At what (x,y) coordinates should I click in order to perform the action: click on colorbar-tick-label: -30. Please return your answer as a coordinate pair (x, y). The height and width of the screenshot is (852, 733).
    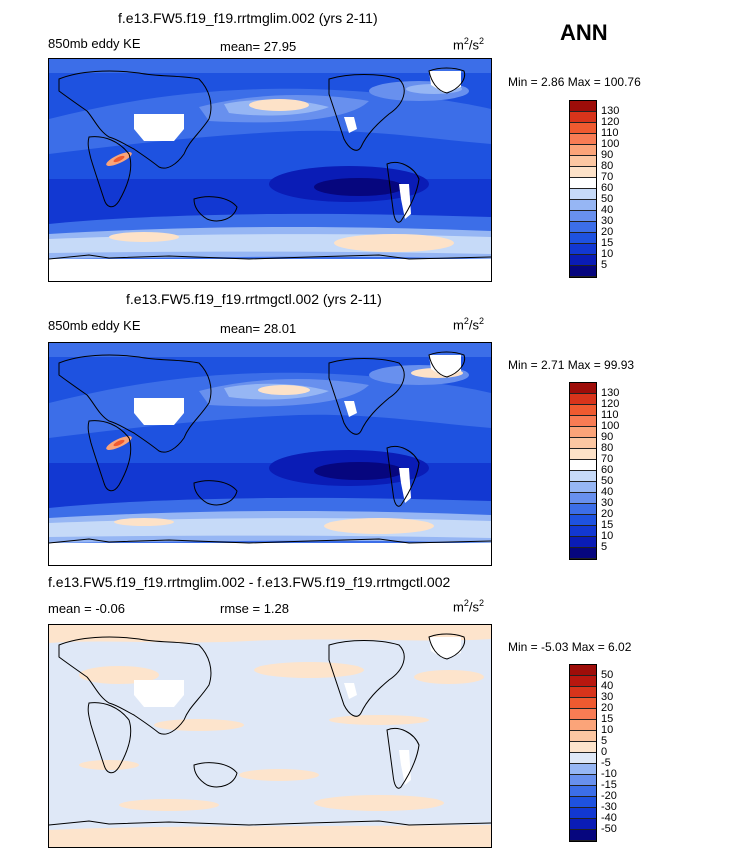
    Looking at the image, I should click on (609, 807).